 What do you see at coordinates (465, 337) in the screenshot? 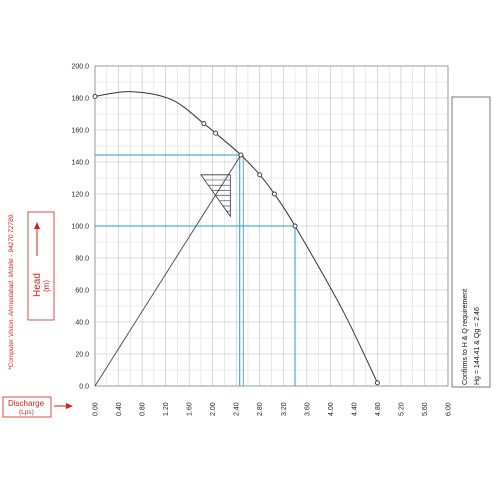
I see `remark-line-1: Confirms to H & Q requirement` at bounding box center [465, 337].